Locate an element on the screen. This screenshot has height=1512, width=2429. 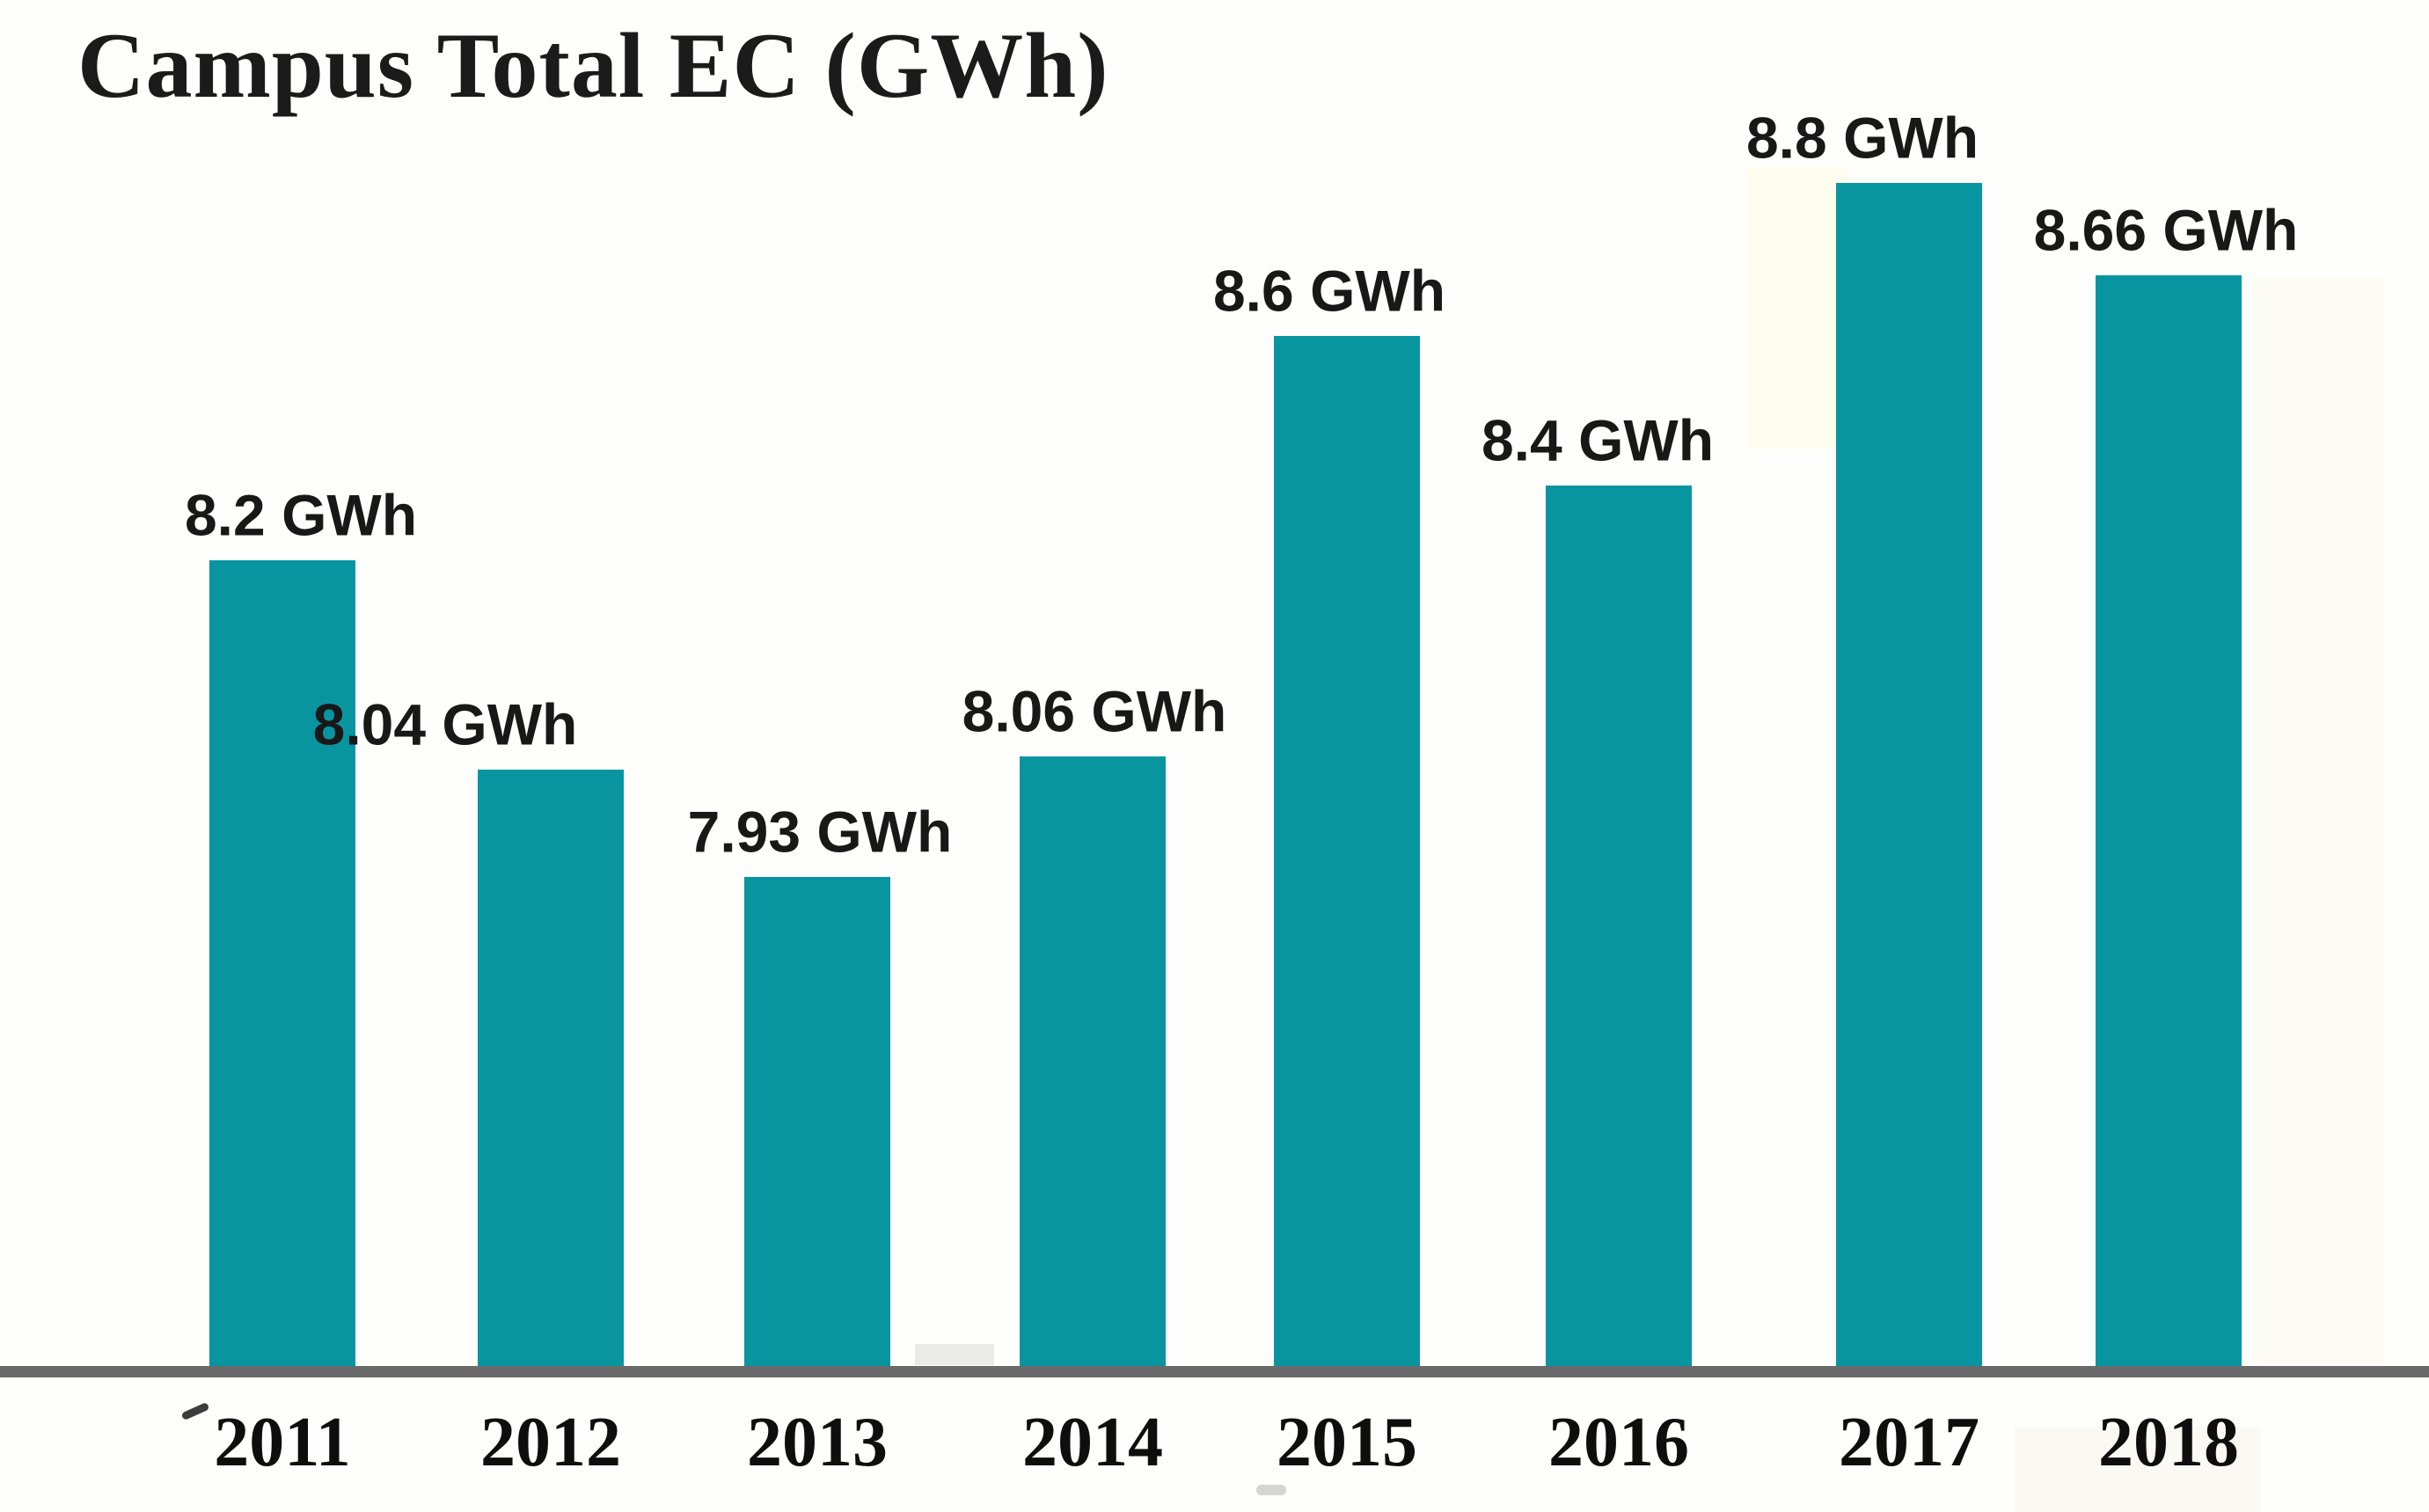
background-artifact-speck is located at coordinates (1271, 1490).